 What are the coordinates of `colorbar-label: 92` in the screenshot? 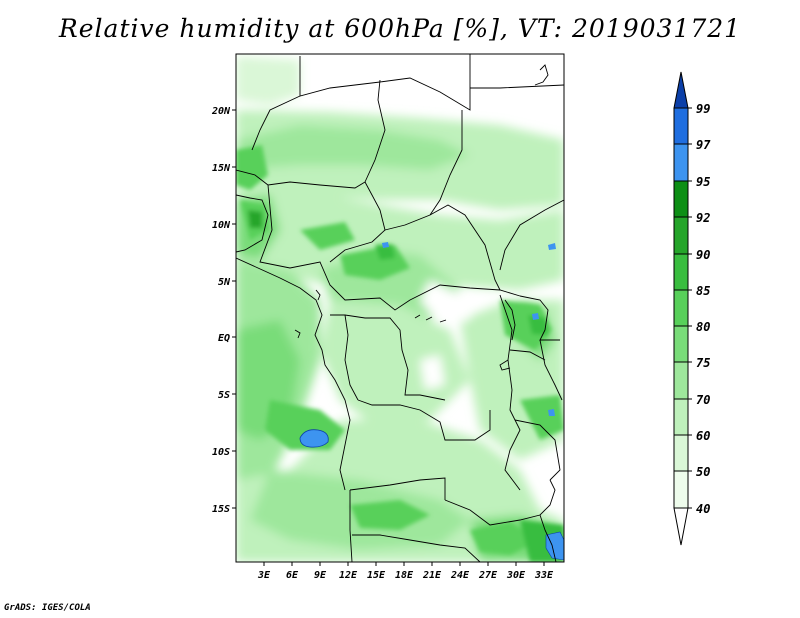 It's located at (703, 218).